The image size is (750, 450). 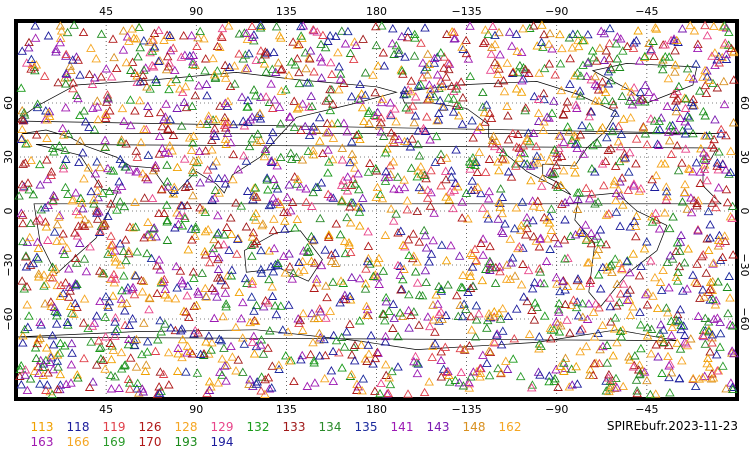 I want to click on longitude-tick-label: 135, so click(x=286, y=11).